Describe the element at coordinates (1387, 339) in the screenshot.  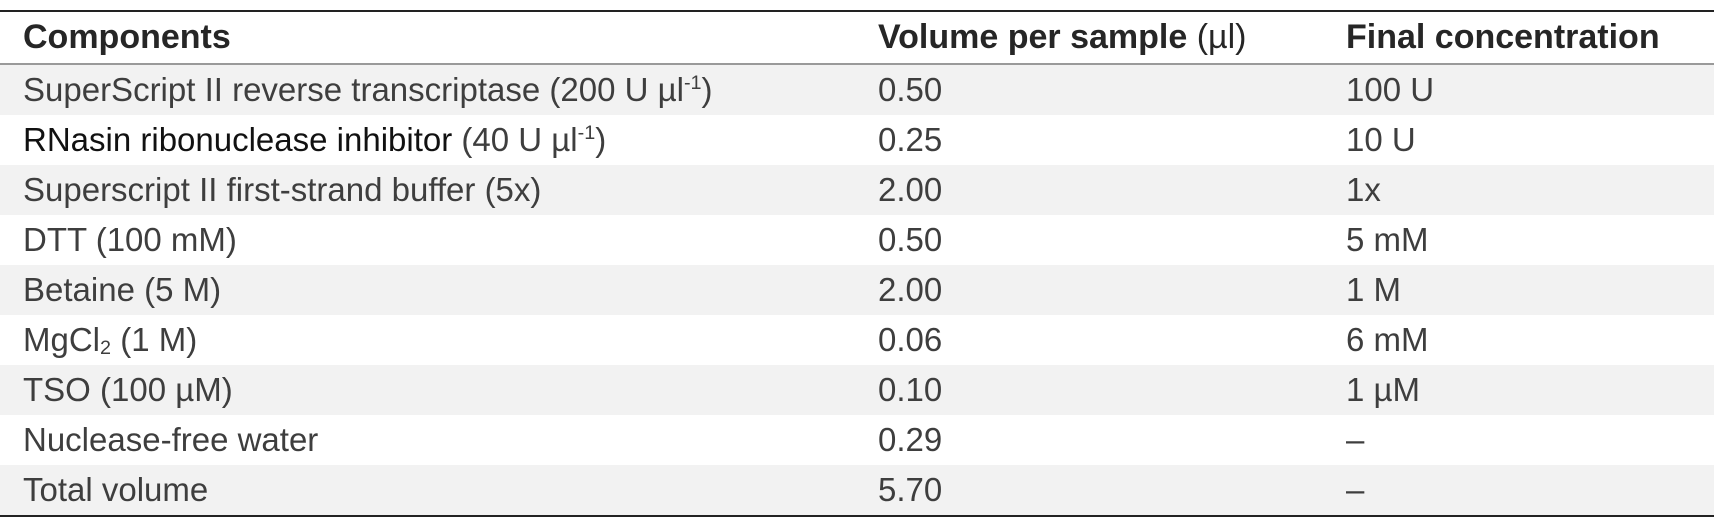
I see `final-concentration-cell: 6 mM` at that location.